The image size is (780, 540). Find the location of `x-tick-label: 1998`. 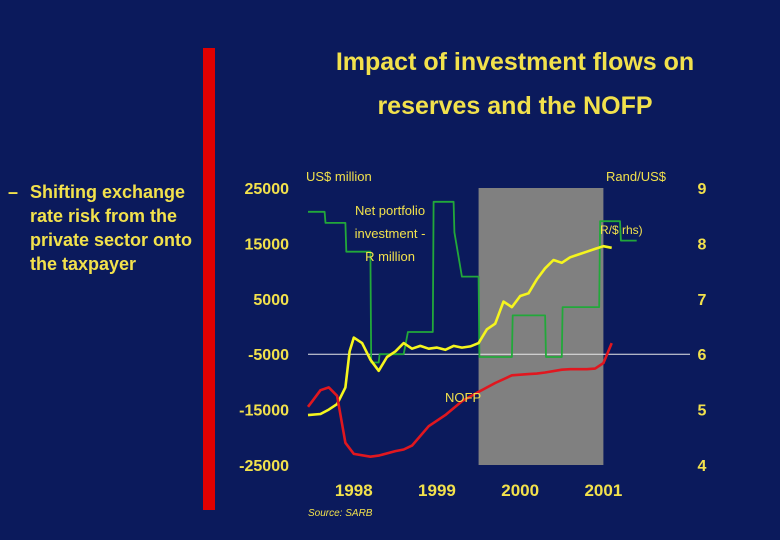

x-tick-label: 1998 is located at coordinates (354, 490).